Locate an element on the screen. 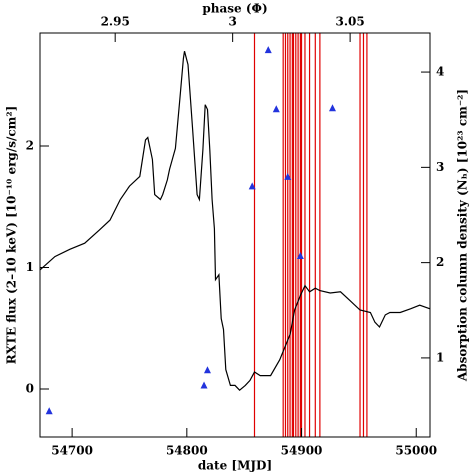  y2-tick-label: 2 is located at coordinates (440, 262).